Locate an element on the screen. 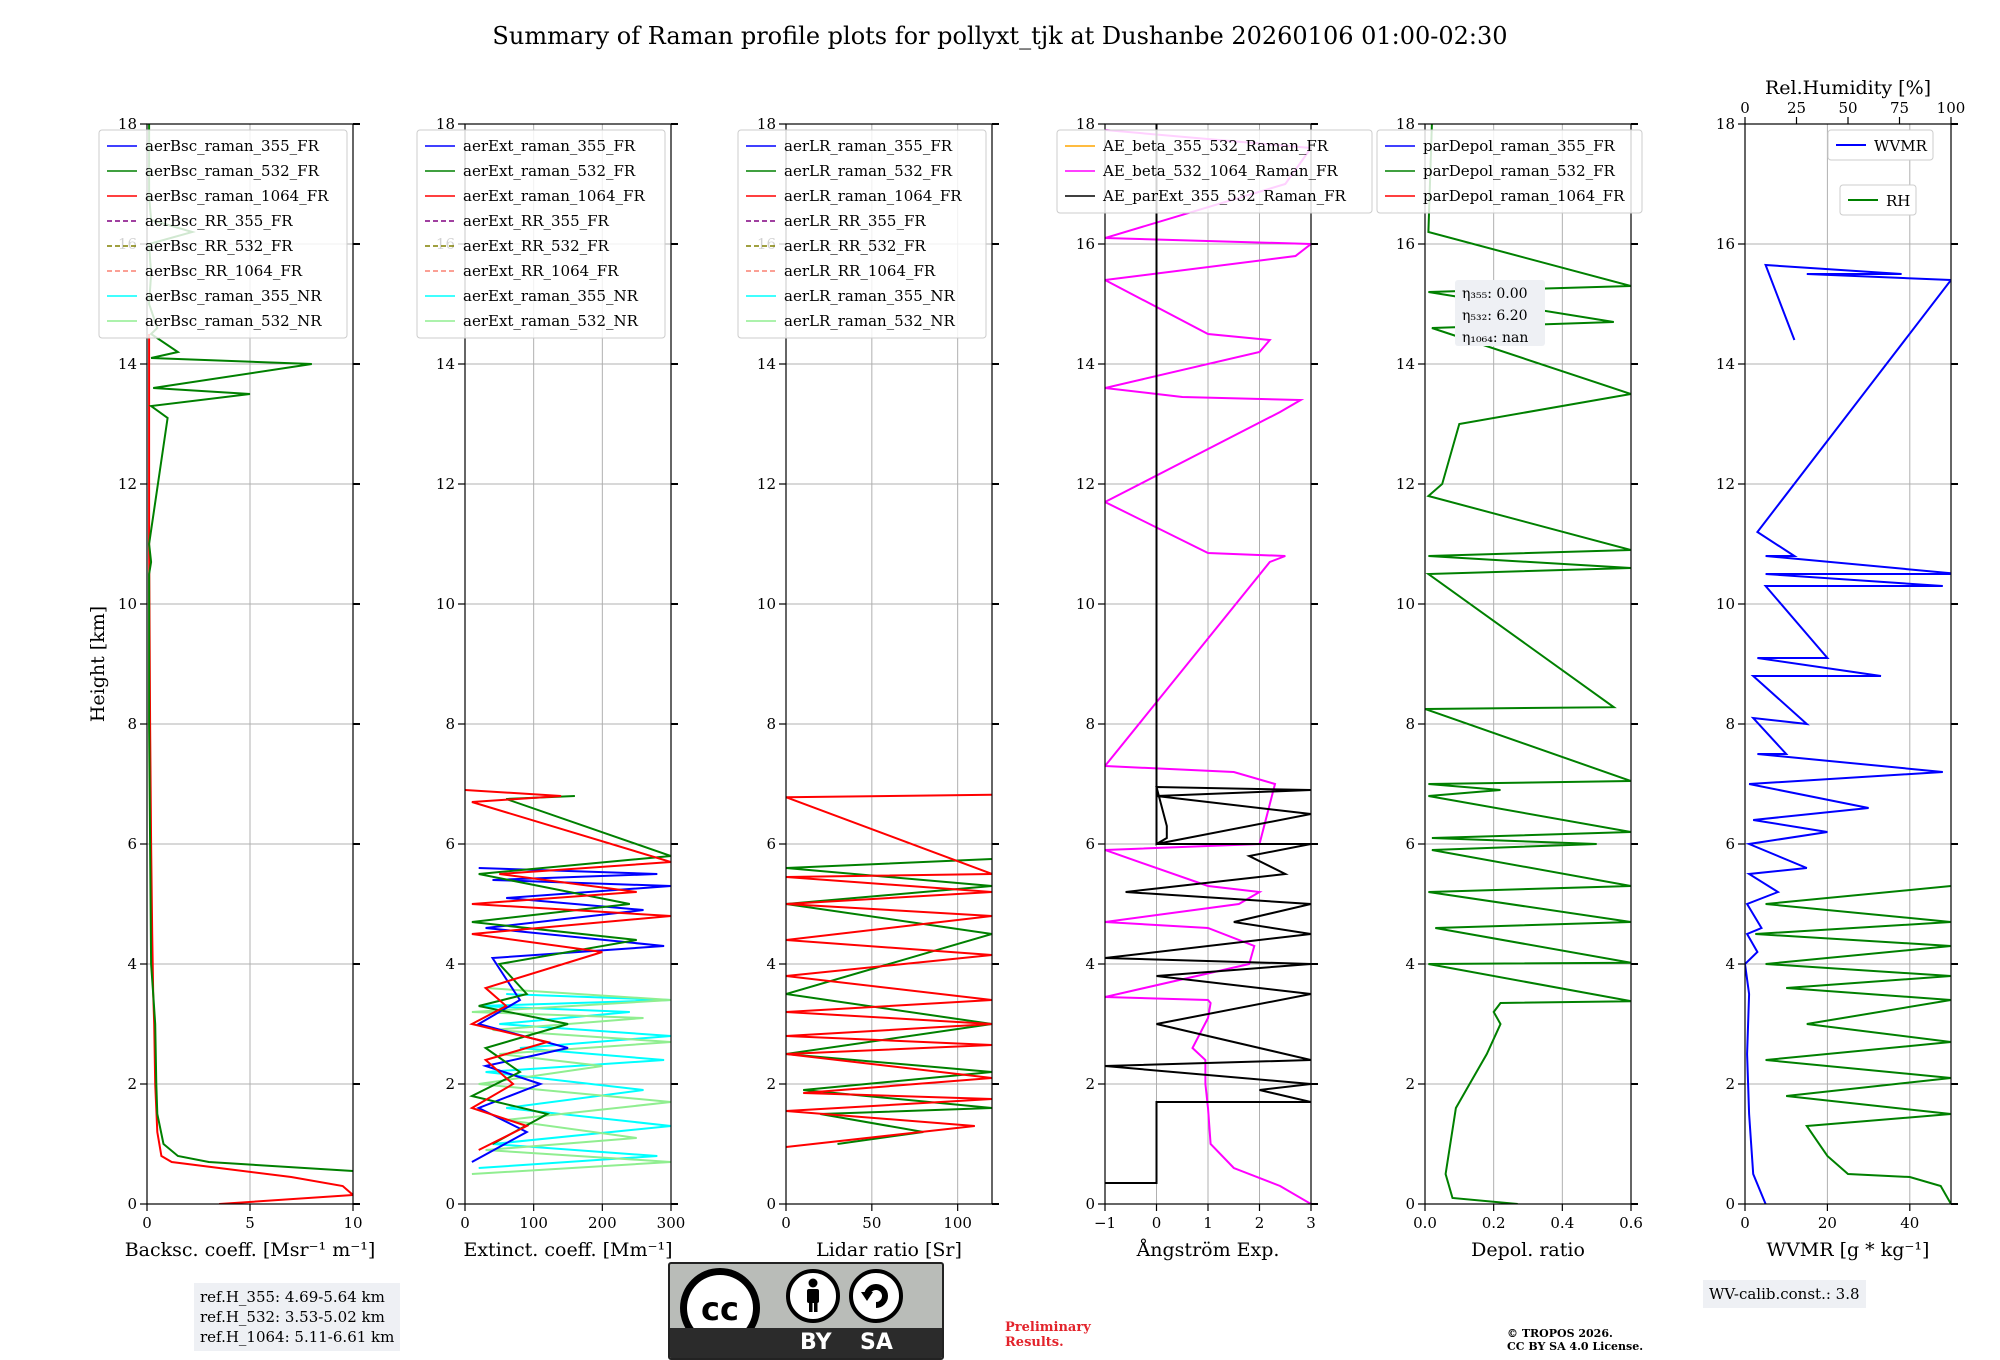 The width and height of the screenshot is (2000, 1360). legend-label-aerLR_raman_355_FR: aerLR_raman_355_FR is located at coordinates (868, 146).